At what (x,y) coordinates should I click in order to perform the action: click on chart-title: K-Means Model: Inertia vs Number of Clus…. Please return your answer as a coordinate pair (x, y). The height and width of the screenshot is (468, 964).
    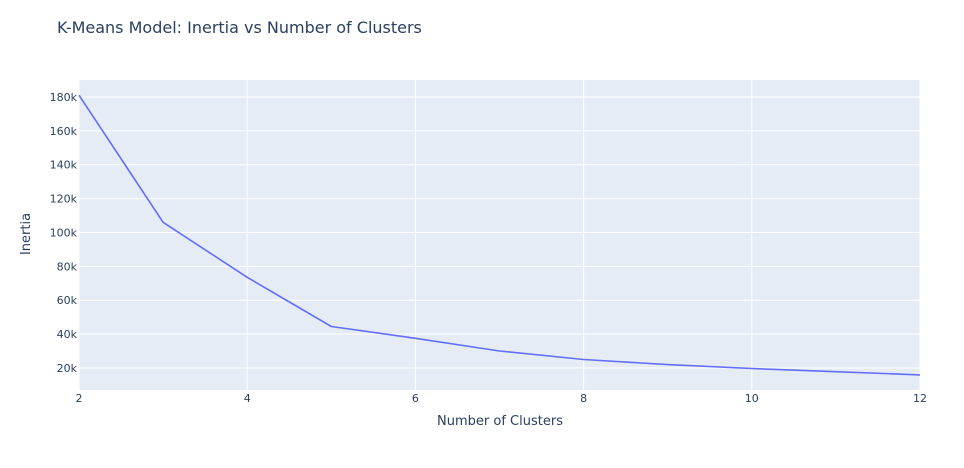
    Looking at the image, I should click on (239, 27).